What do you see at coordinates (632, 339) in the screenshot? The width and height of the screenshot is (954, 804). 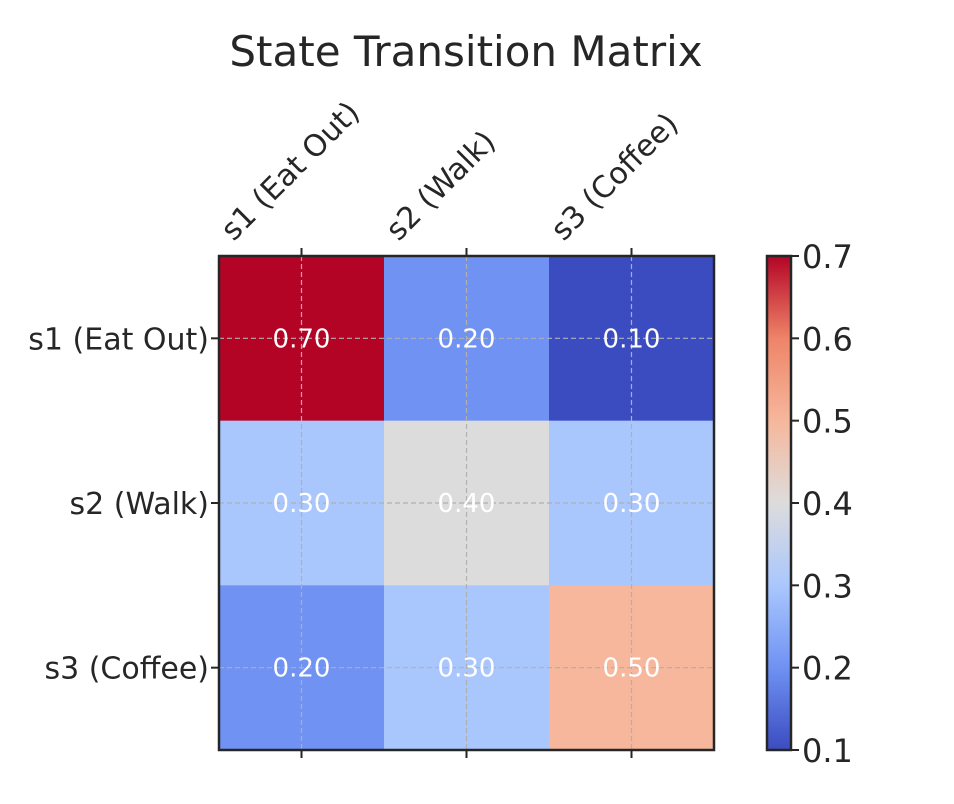 I see `cell-value-label: 0.10` at bounding box center [632, 339].